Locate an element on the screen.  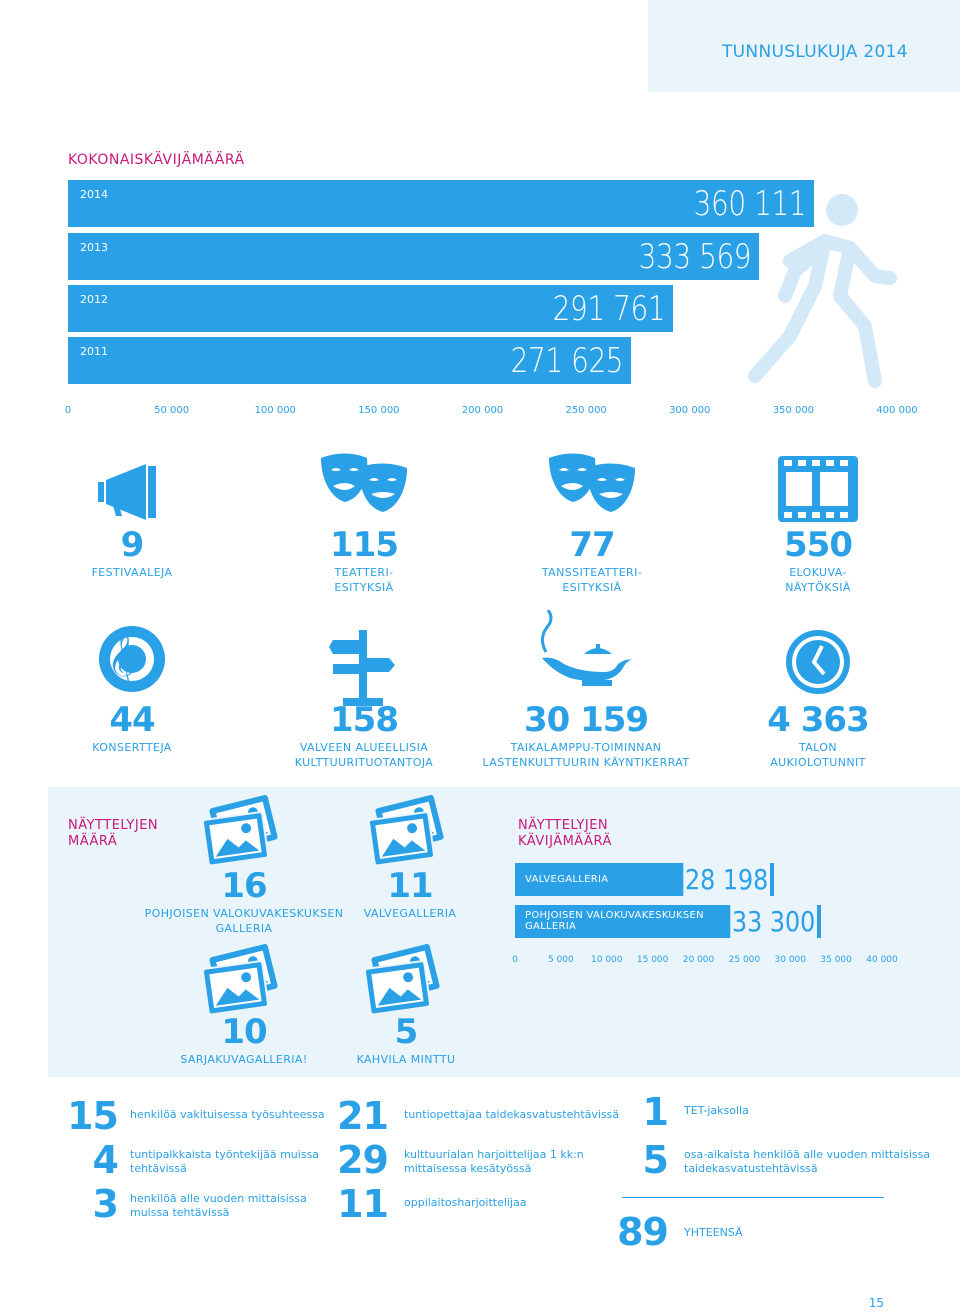
staff-number: 21 is located at coordinates (363, 1116).